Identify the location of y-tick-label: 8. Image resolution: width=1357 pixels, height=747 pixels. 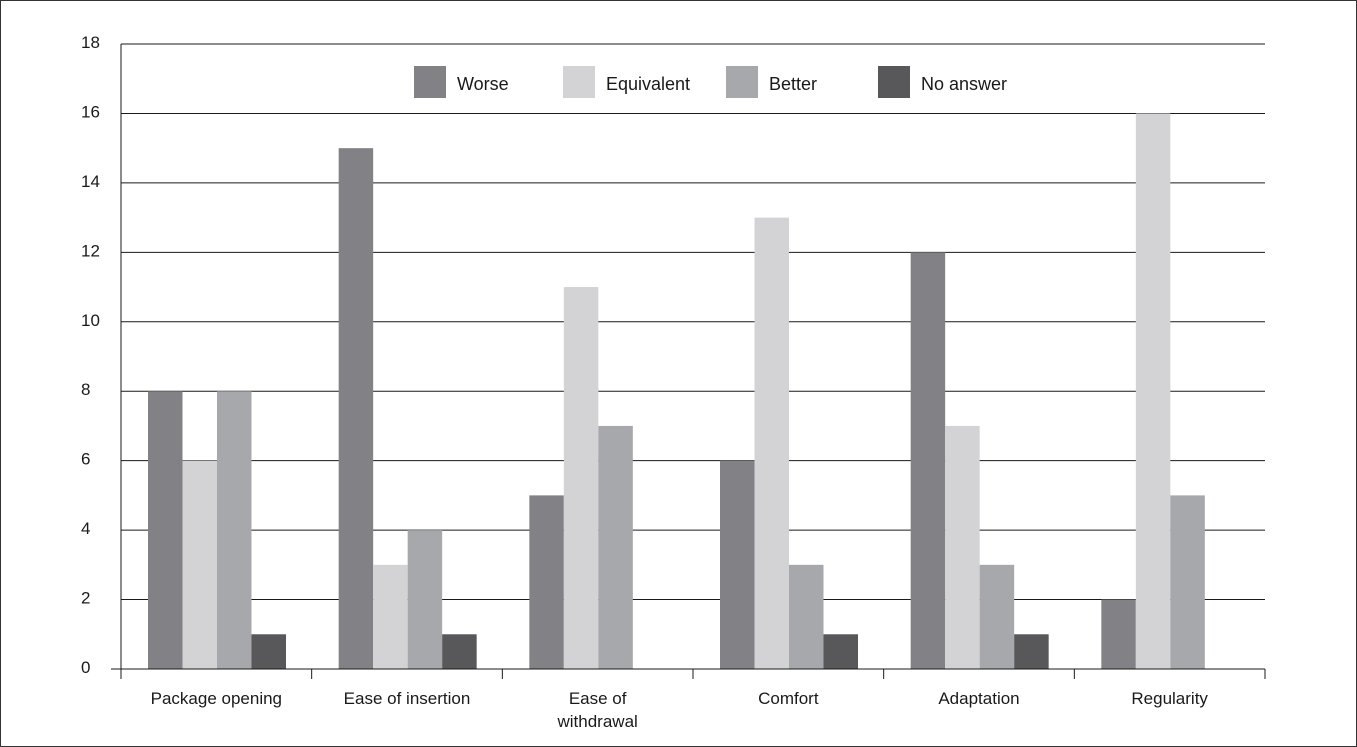
(85, 389).